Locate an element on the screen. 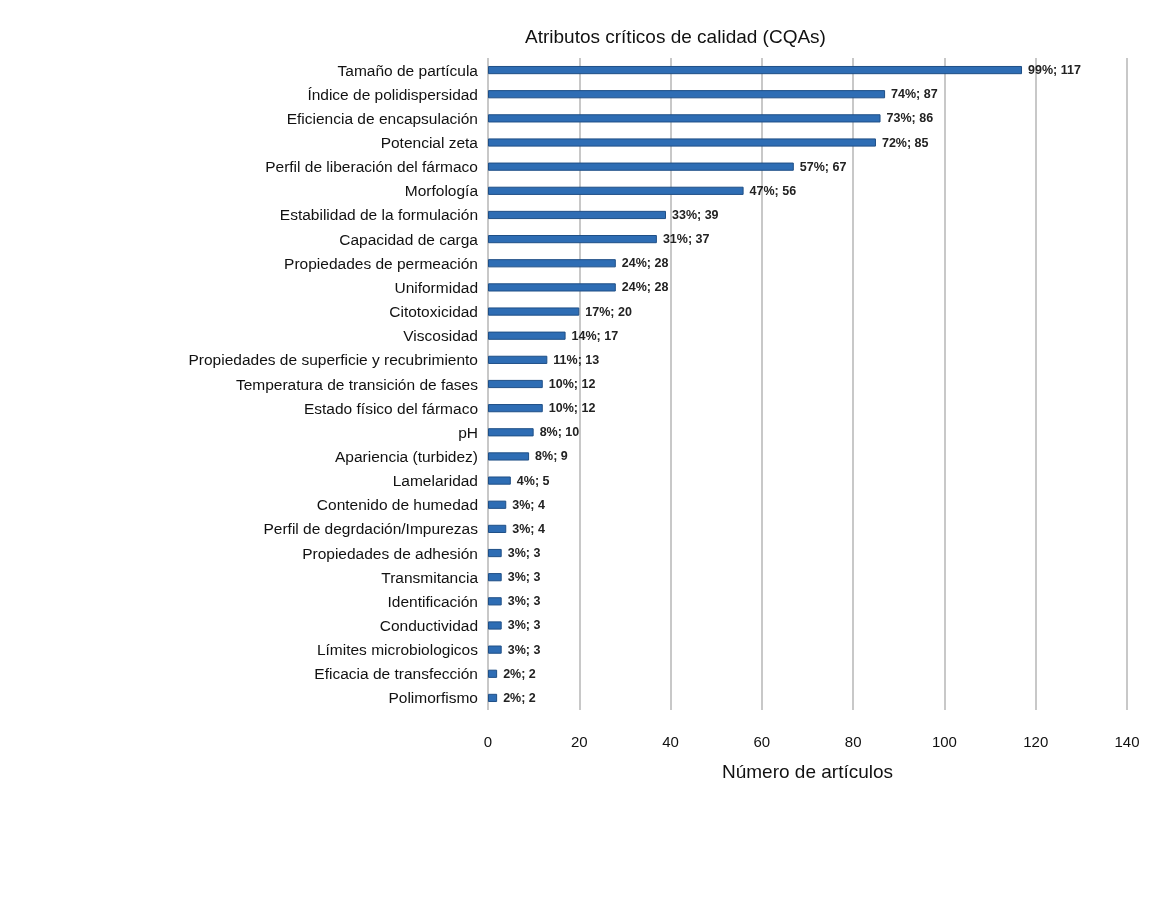 The width and height of the screenshot is (1167, 903). y-tick-label: Propiedades de superficie y recubrimiento is located at coordinates (333, 360).